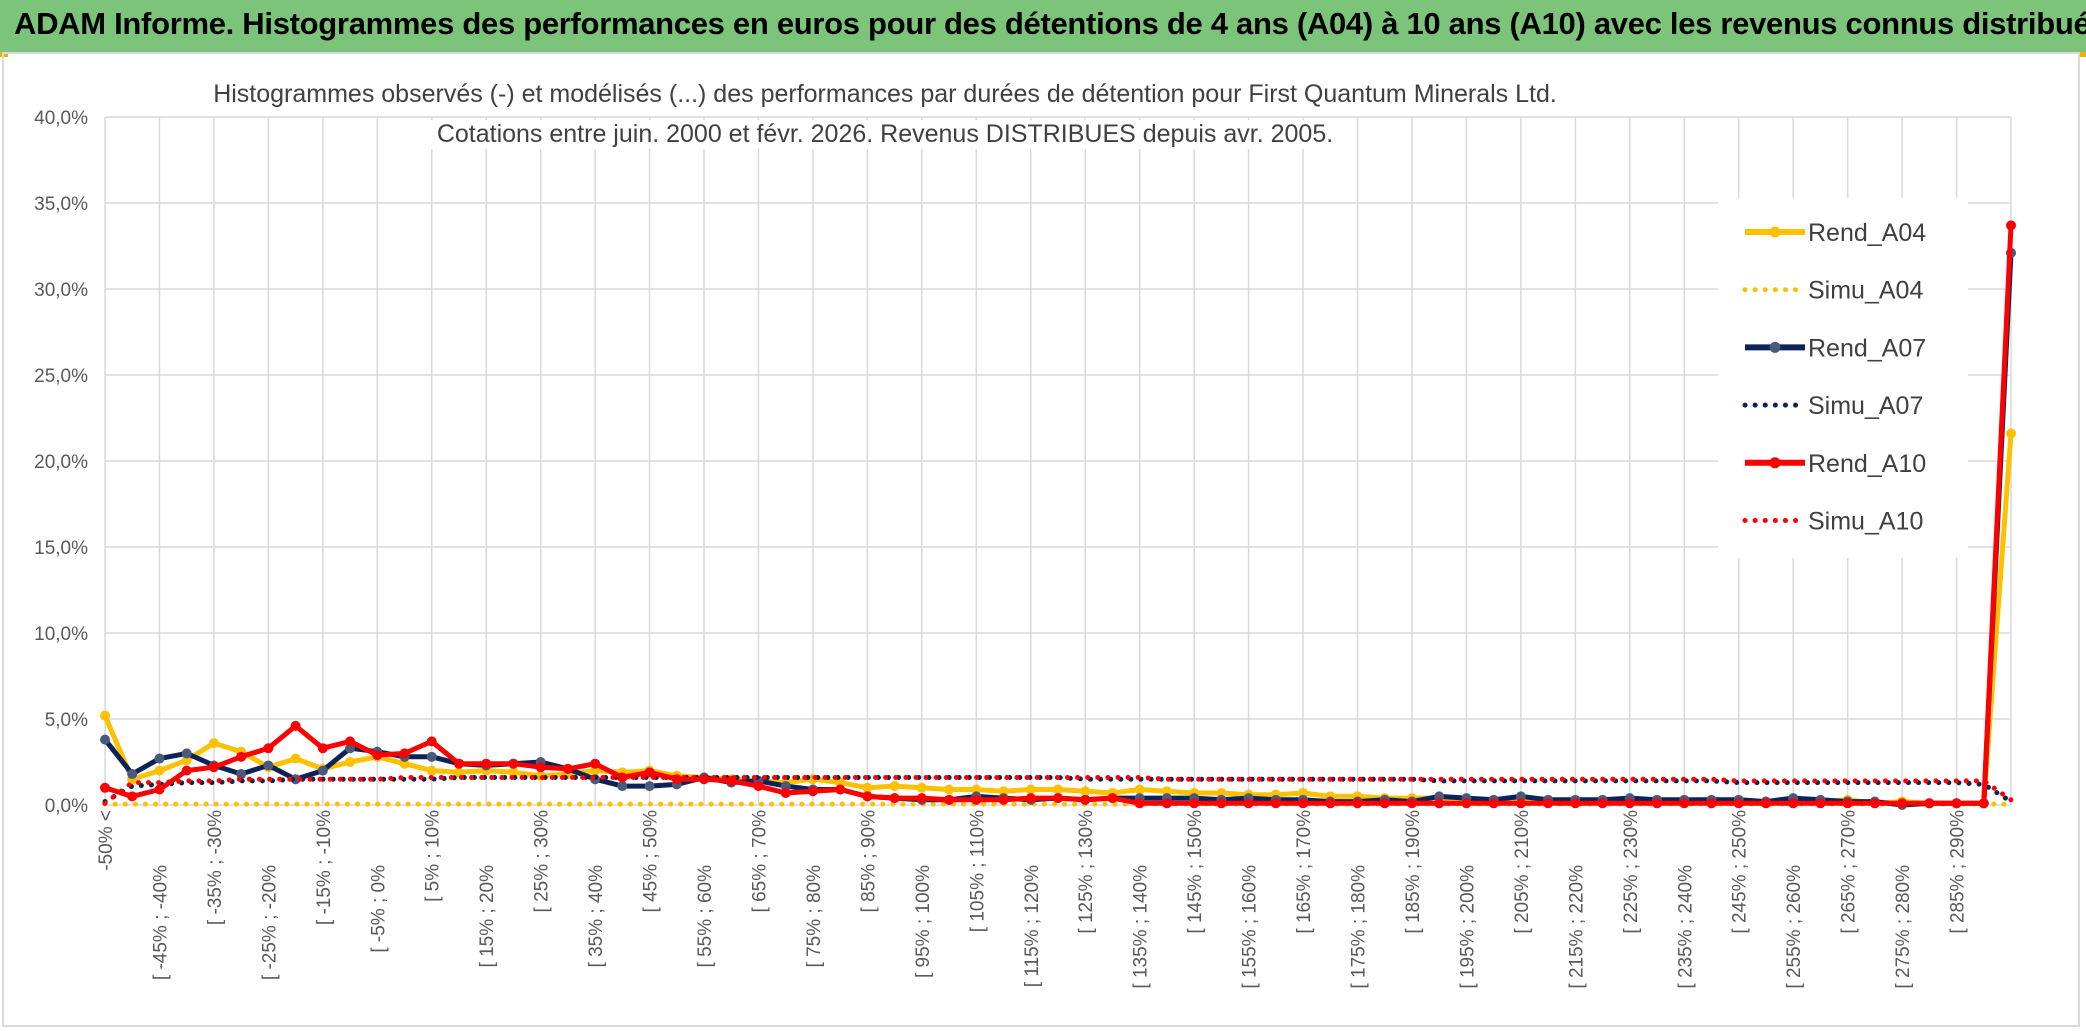 The height and width of the screenshot is (1031, 2086). I want to click on x-tick-label: [ 95% ; 100%, so click(923, 921).